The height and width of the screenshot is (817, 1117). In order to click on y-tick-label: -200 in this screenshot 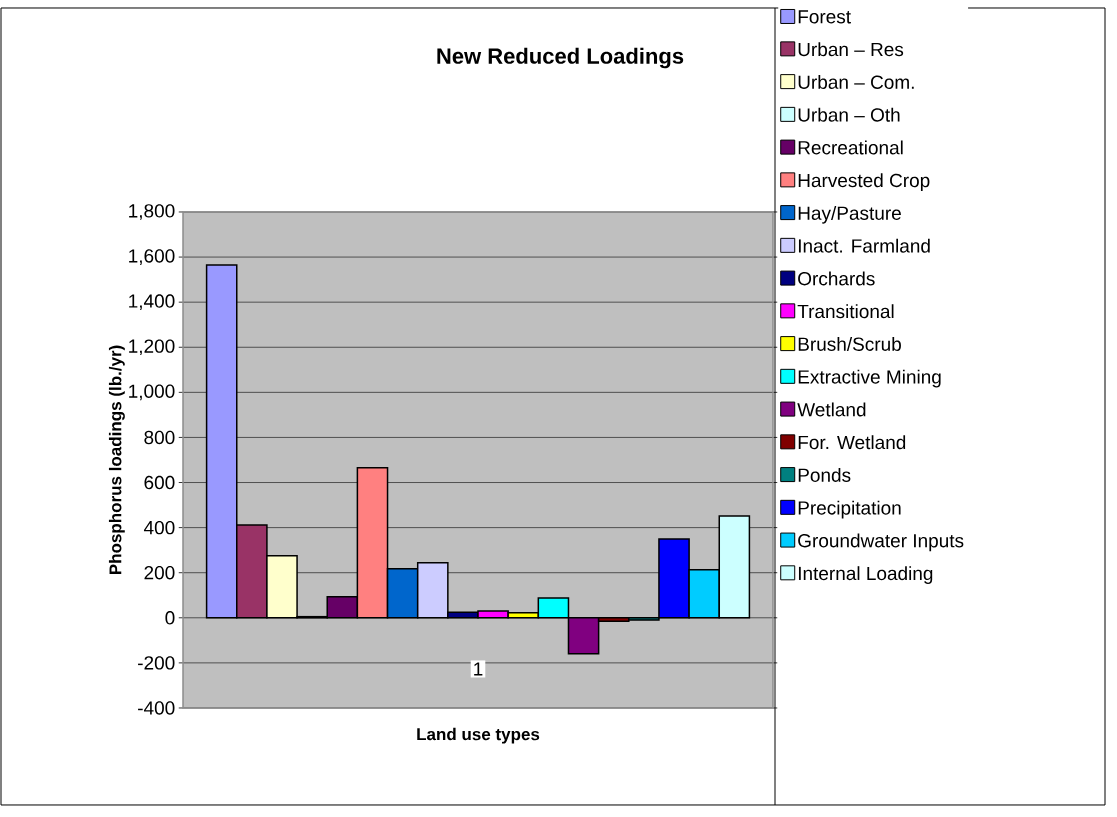, I will do `click(156, 663)`.